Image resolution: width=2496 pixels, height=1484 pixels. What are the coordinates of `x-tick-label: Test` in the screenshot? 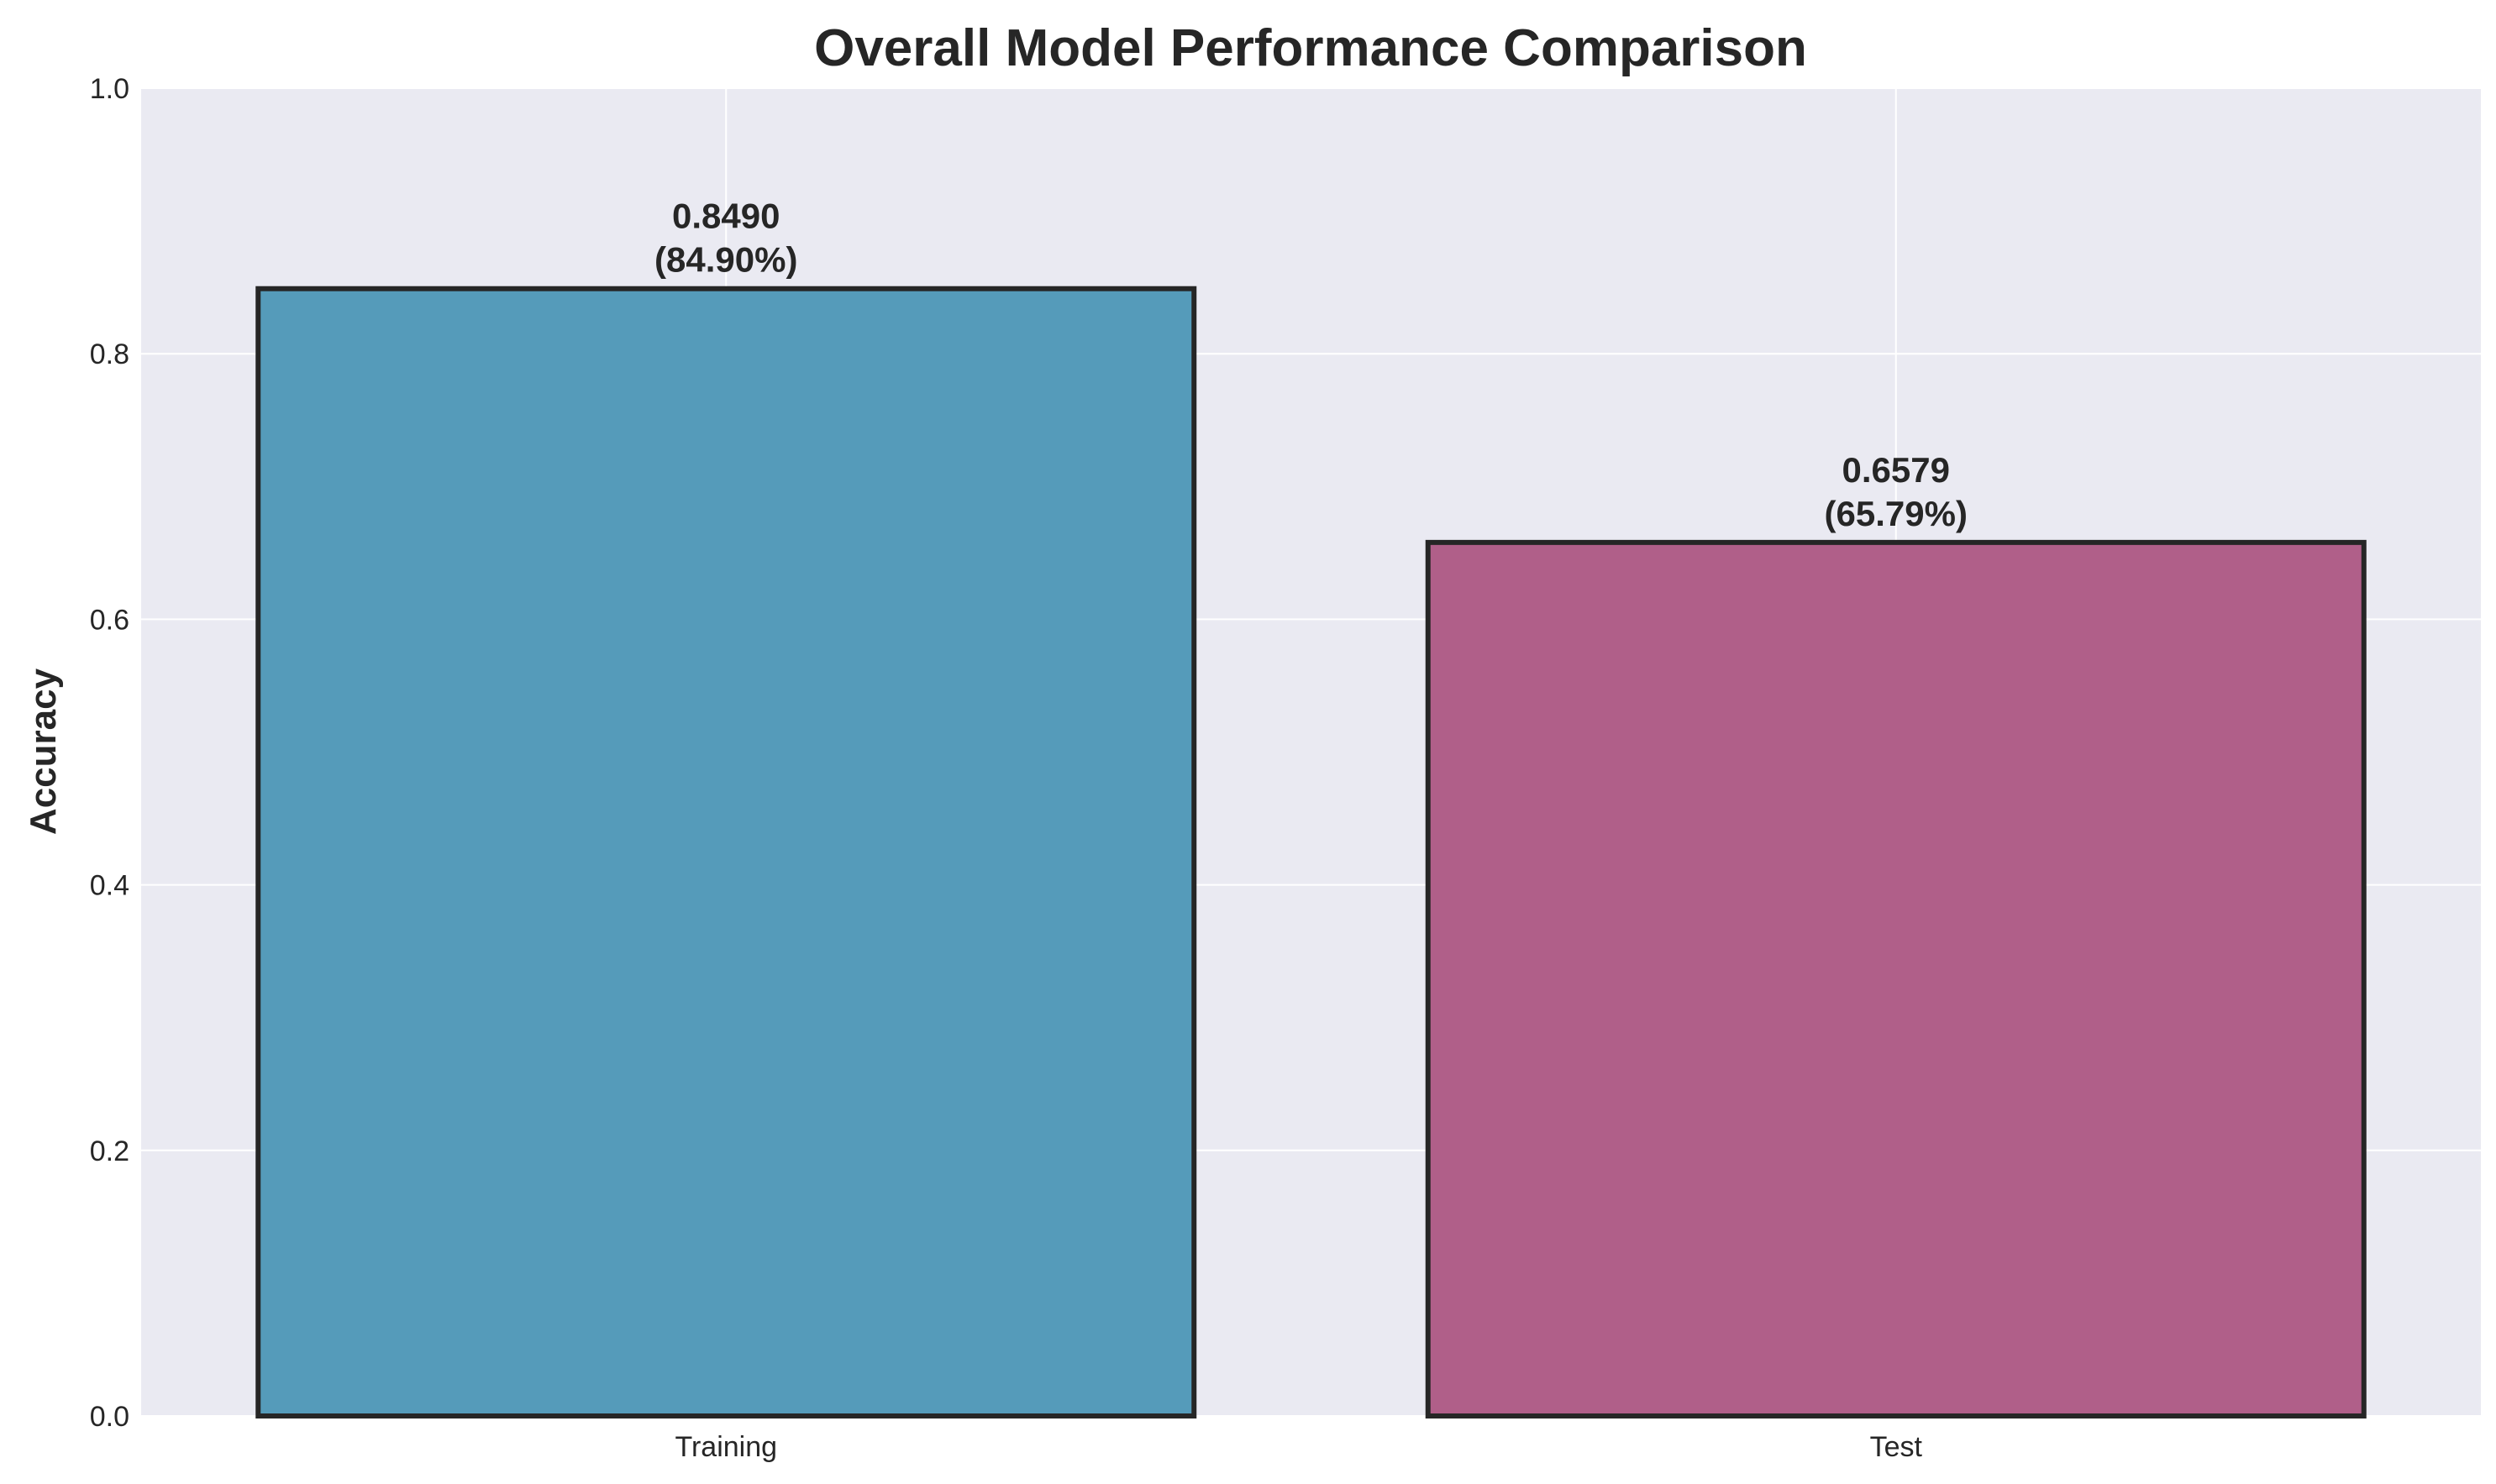 It's located at (1896, 1447).